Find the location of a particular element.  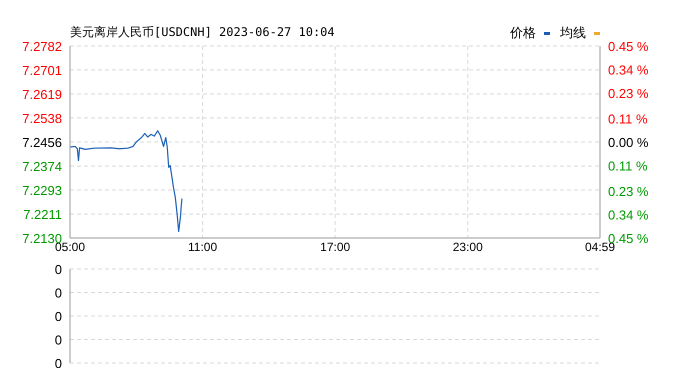

x-tick-label: 11:00 is located at coordinates (203, 247).